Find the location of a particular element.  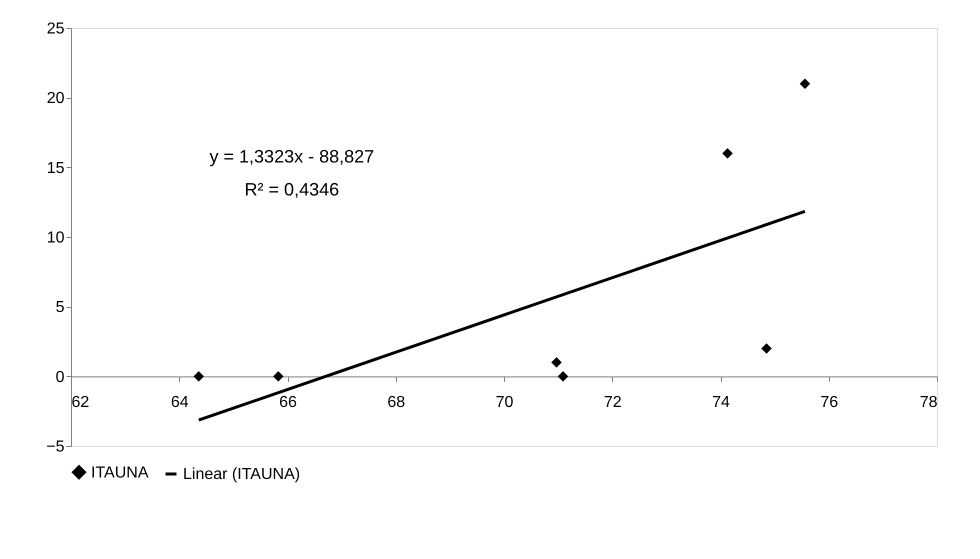

y-tick-label: 25 is located at coordinates (55, 29).